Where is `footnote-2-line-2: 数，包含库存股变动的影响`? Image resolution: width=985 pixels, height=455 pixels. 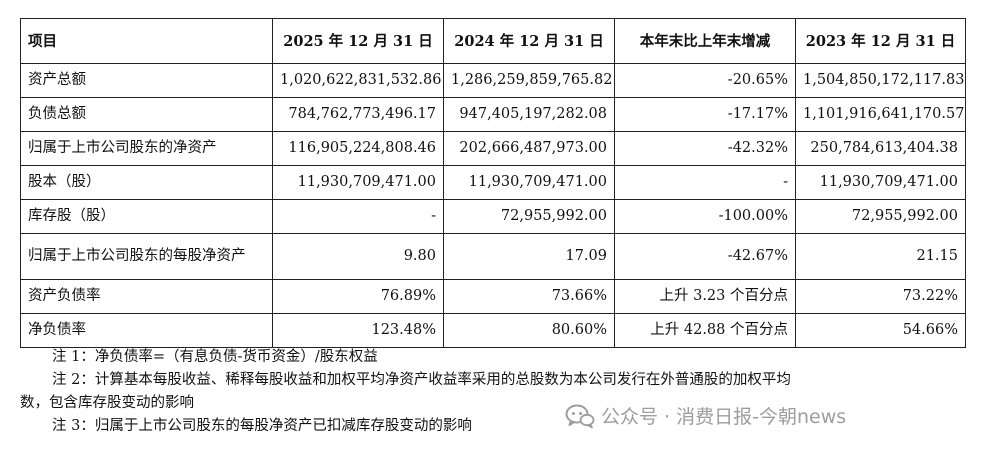
footnote-2-line-2: 数，包含库存股变动的影响 is located at coordinates (107, 403).